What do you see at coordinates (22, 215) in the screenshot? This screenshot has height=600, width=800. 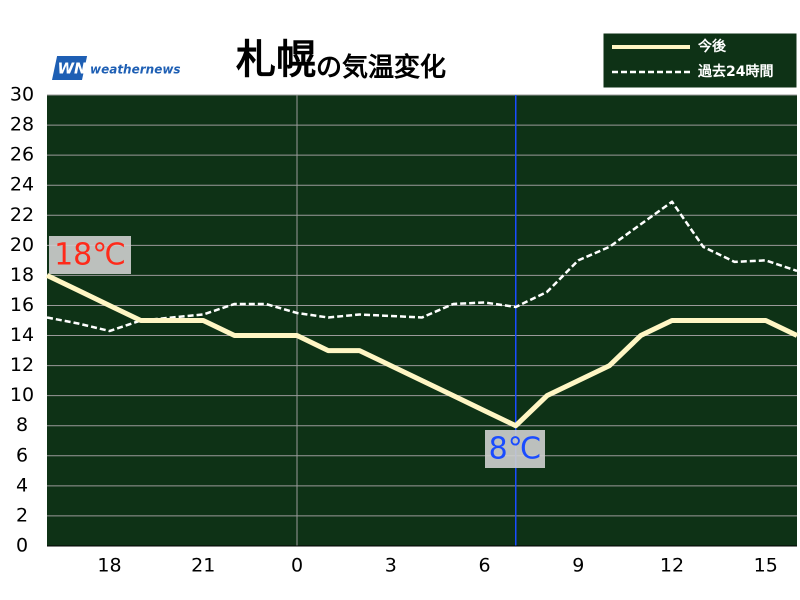 I see `y-tick-label: 22` at bounding box center [22, 215].